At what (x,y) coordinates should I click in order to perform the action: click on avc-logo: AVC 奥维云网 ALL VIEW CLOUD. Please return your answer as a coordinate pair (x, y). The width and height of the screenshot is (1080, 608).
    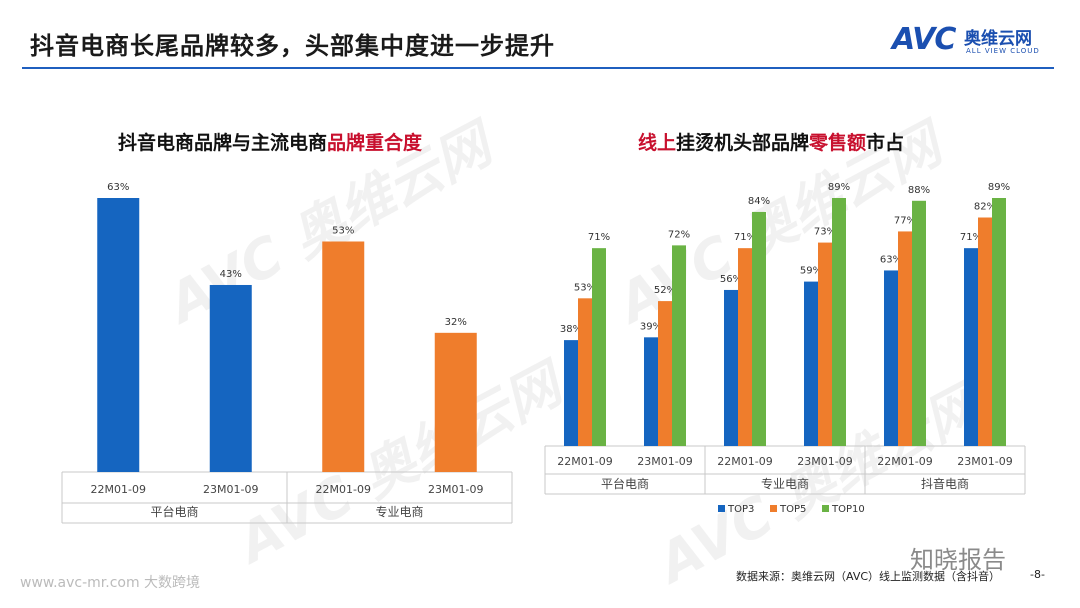
    Looking at the image, I should click on (977, 42).